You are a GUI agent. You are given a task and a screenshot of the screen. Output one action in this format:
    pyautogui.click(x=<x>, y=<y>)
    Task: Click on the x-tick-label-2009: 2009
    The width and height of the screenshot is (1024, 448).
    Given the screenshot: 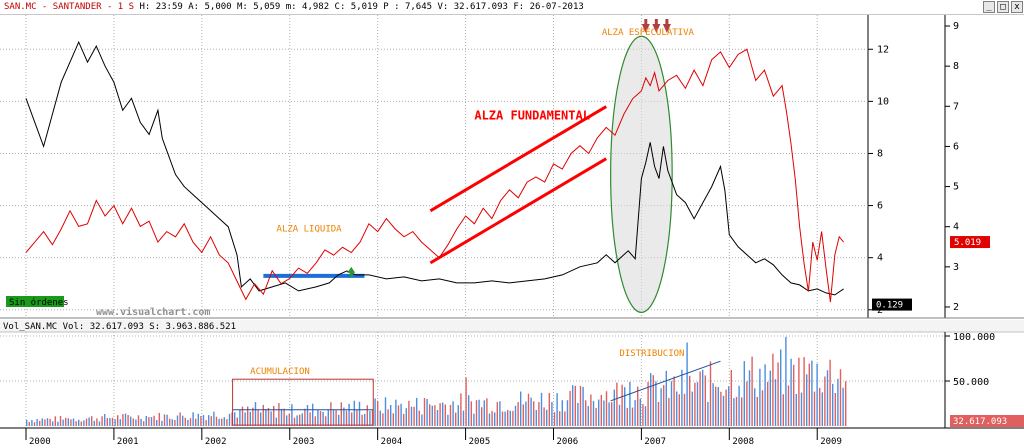 What is the action you would take?
    pyautogui.click(x=831, y=442)
    